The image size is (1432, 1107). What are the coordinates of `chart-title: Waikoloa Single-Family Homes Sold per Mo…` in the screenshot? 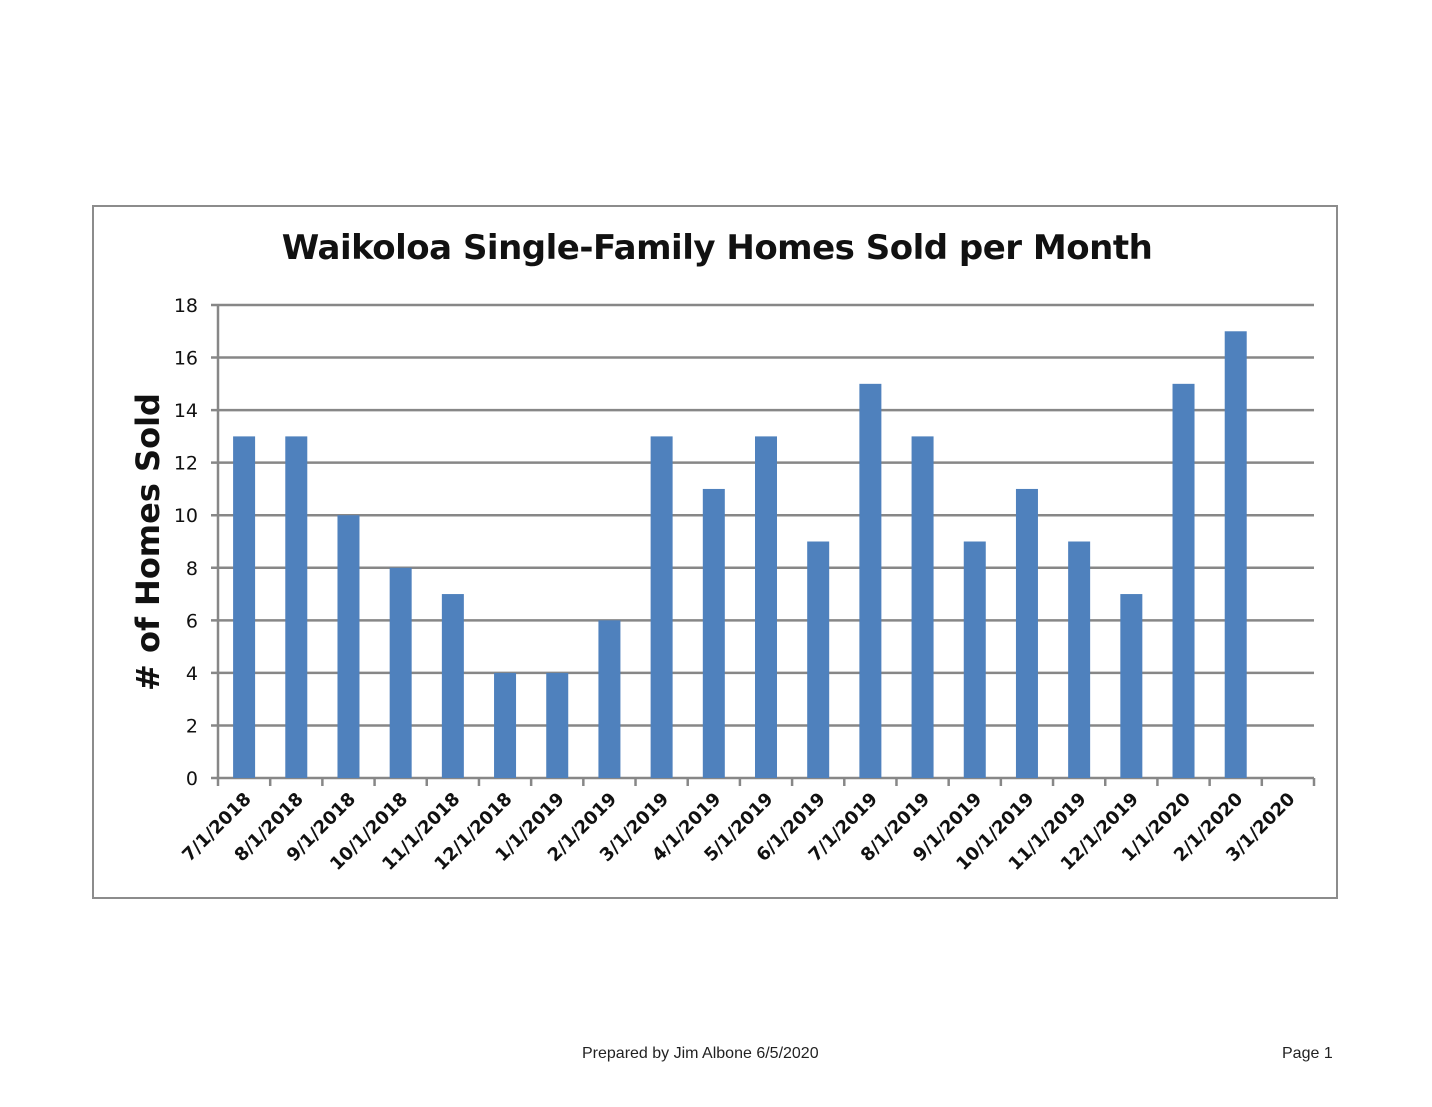 It's located at (717, 248).